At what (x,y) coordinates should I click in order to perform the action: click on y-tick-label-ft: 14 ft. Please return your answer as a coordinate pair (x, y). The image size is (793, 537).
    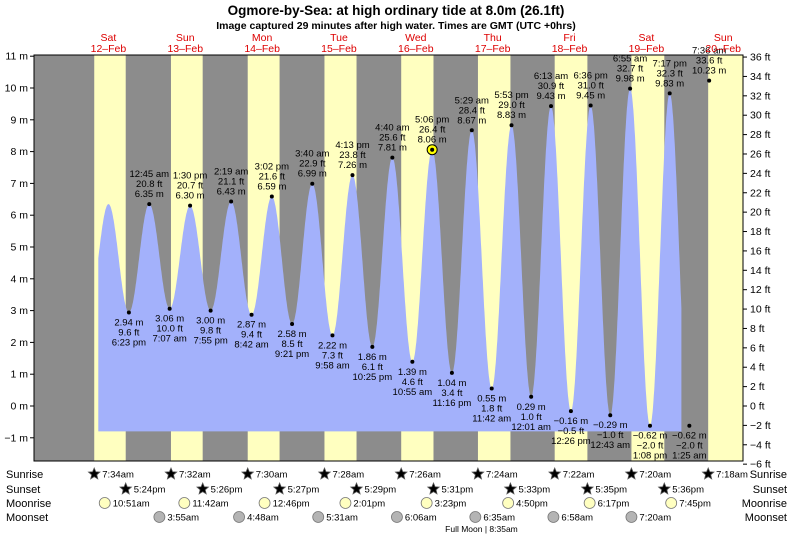
    Looking at the image, I should click on (760, 271).